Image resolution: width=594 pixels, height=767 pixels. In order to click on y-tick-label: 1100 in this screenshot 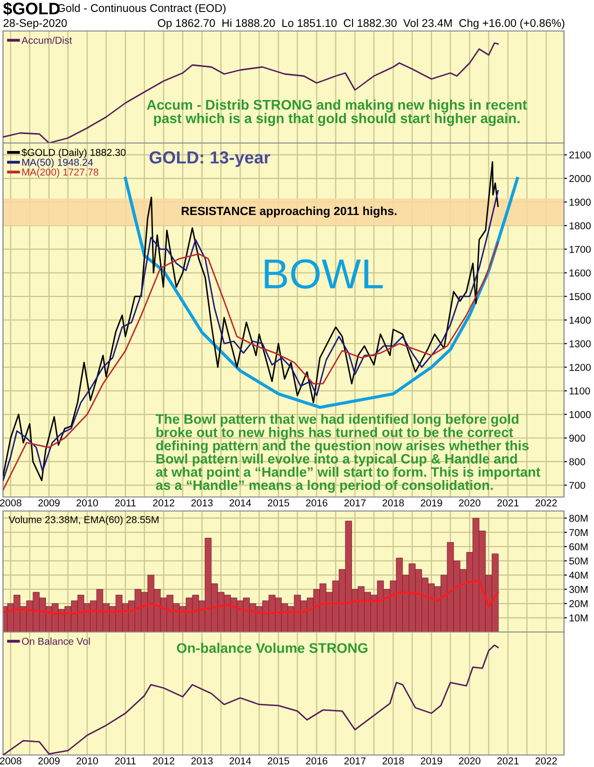, I will do `click(580, 391)`.